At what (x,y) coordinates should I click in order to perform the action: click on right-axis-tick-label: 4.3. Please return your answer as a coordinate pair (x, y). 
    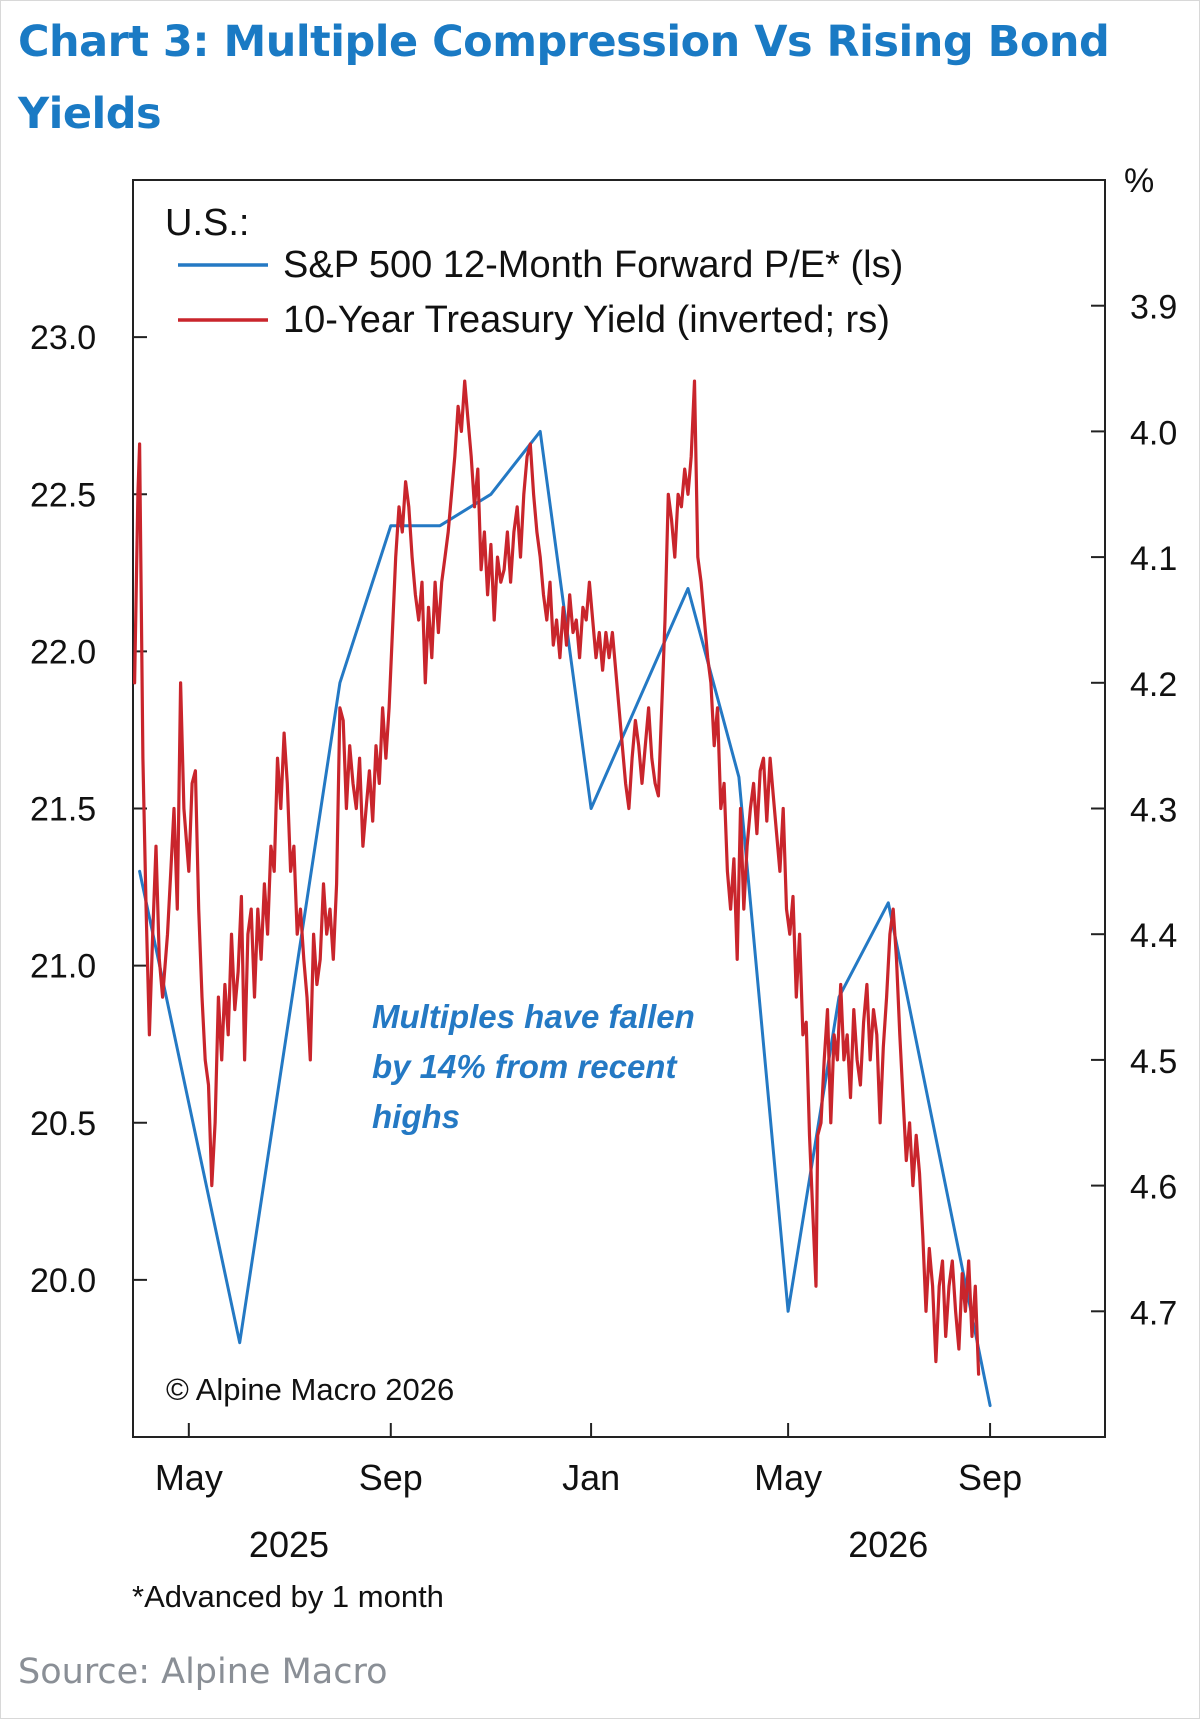
    Looking at the image, I should click on (1153, 811).